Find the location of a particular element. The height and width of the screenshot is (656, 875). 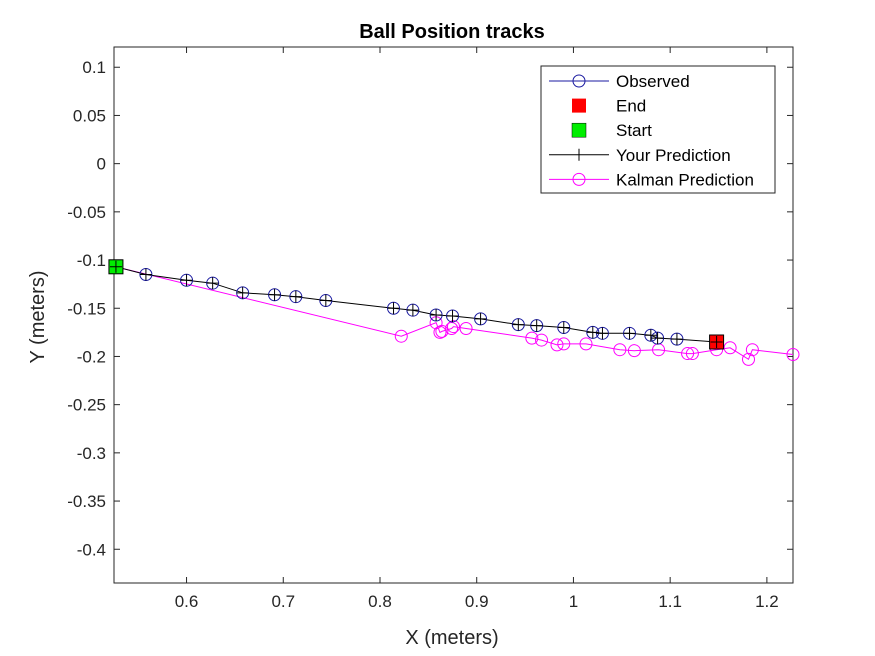

x-axis-label: X (meters) is located at coordinates (451, 638).